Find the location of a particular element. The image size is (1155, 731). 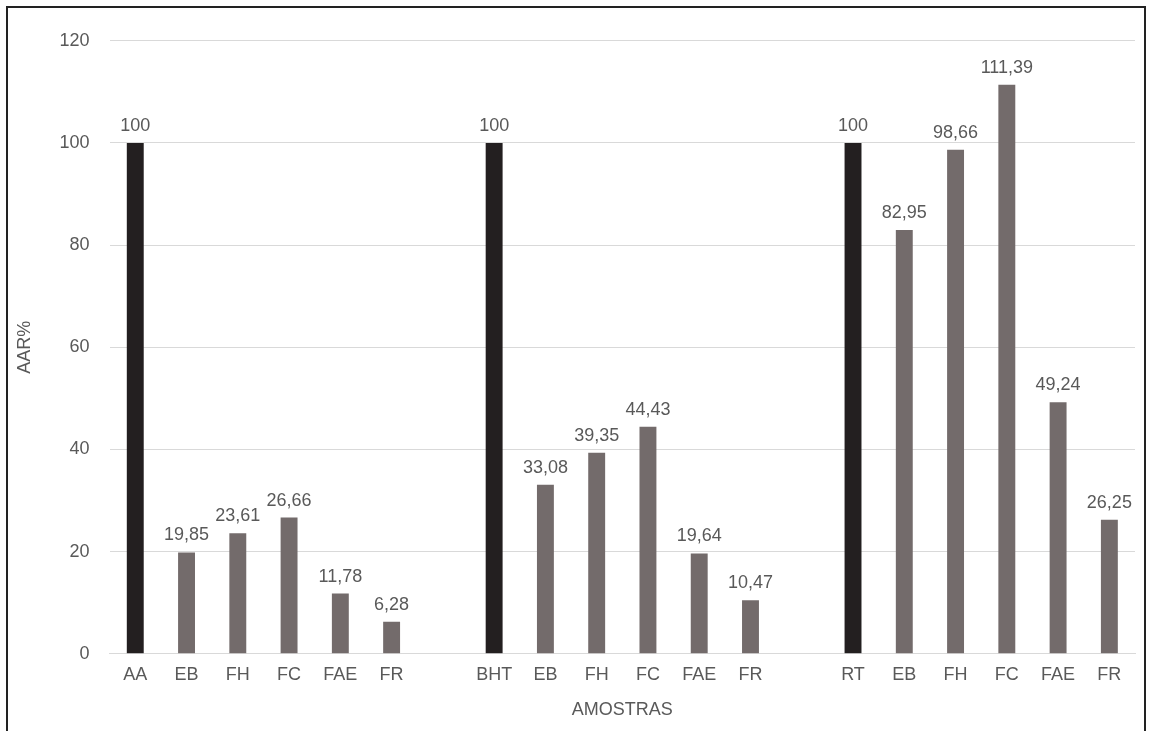

data-label: 26,25 is located at coordinates (1109, 501).